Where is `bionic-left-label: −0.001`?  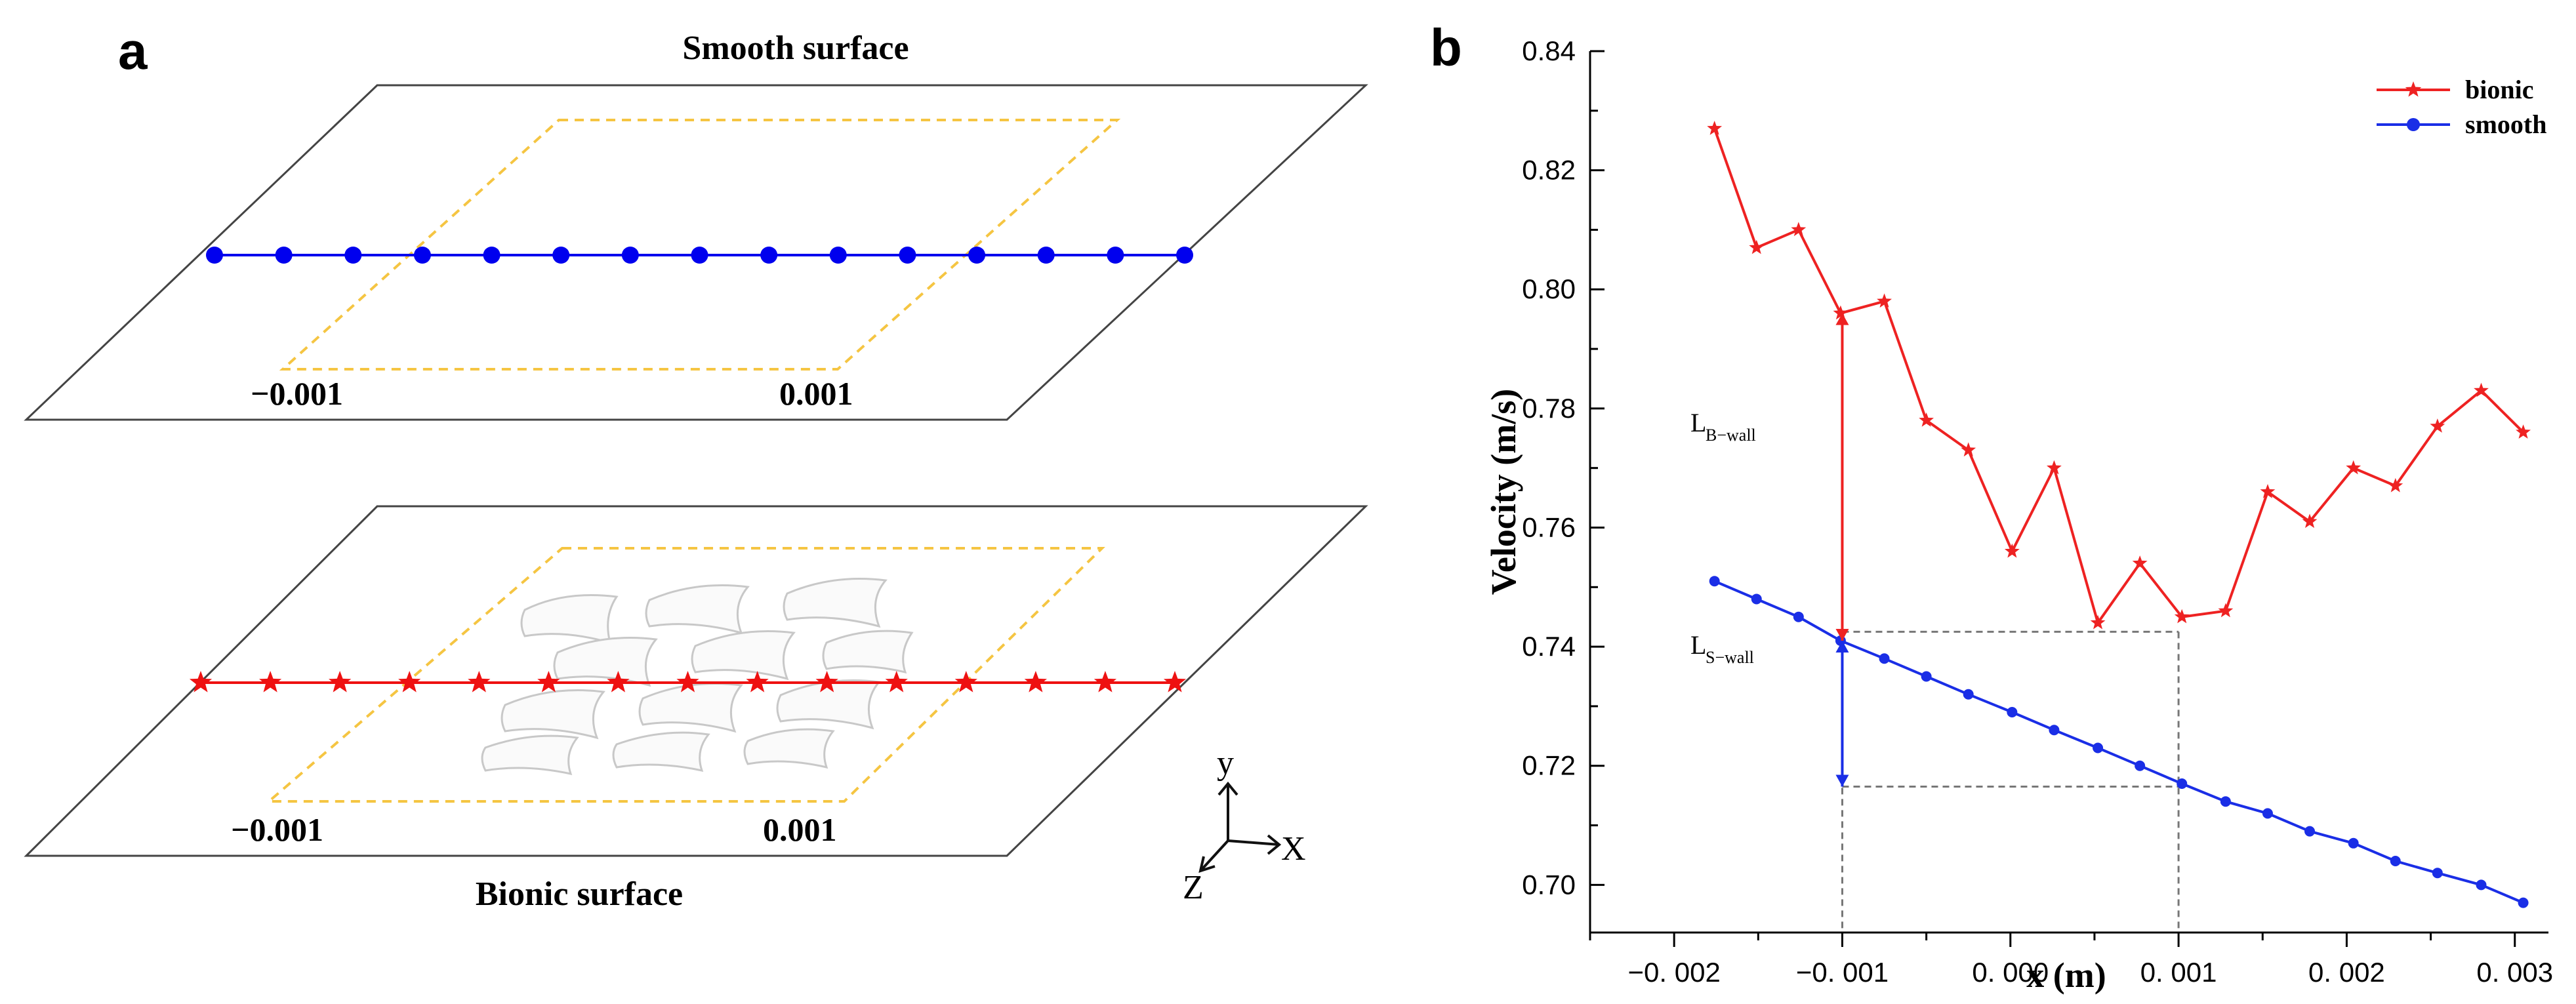 bionic-left-label: −0.001 is located at coordinates (277, 829).